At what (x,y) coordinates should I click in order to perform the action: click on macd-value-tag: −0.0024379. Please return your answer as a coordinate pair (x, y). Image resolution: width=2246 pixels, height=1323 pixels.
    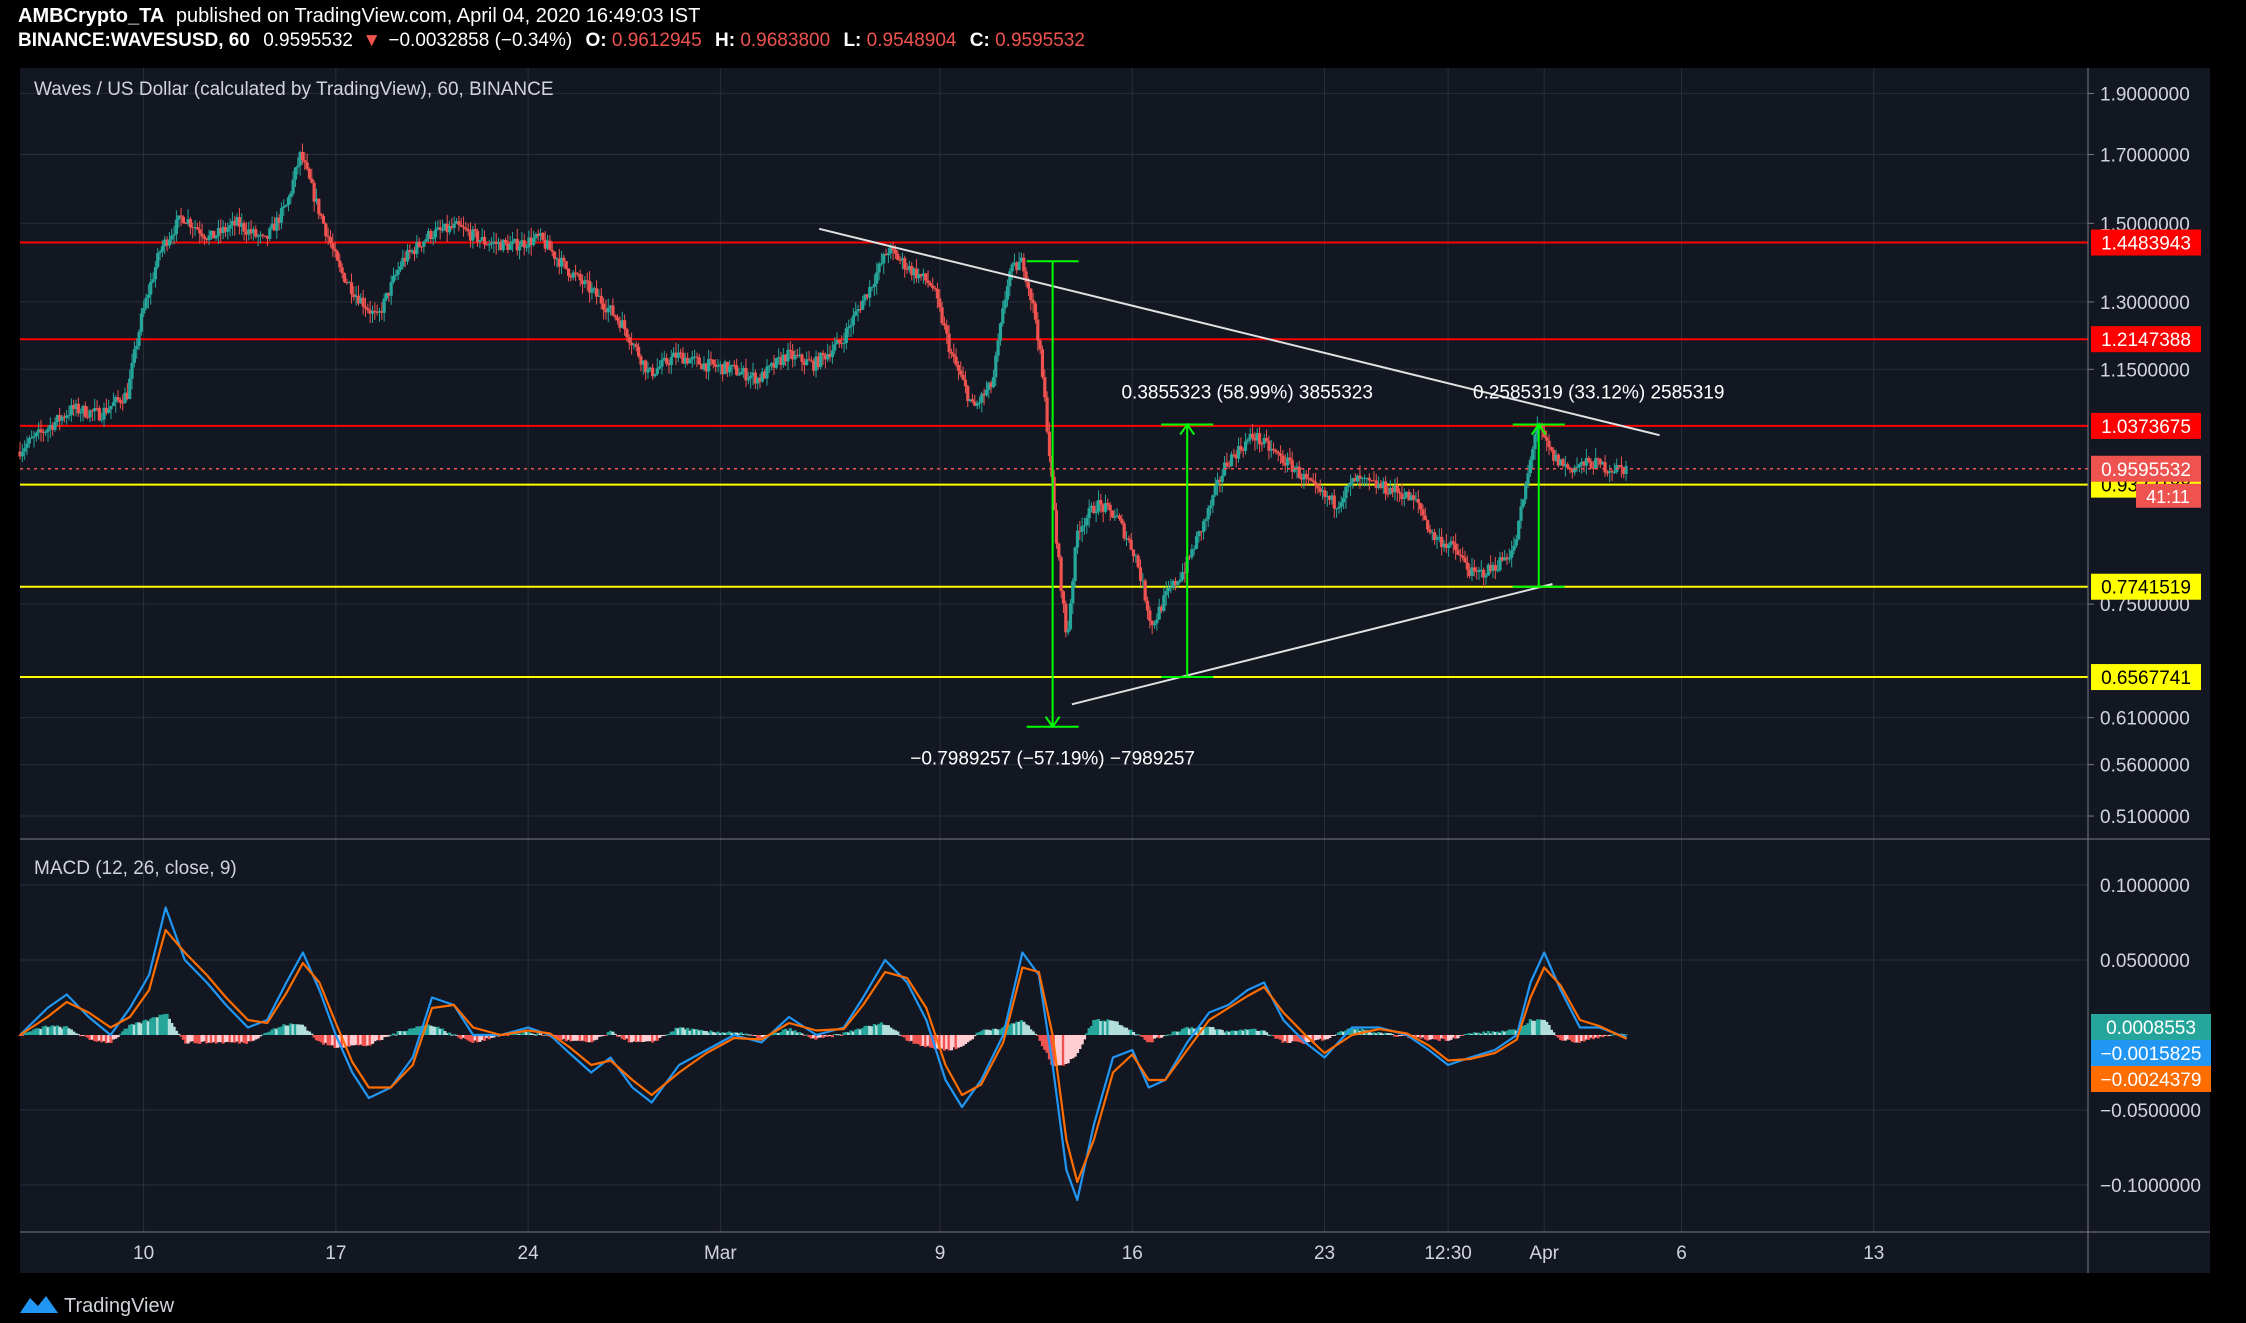
    Looking at the image, I should click on (2151, 1079).